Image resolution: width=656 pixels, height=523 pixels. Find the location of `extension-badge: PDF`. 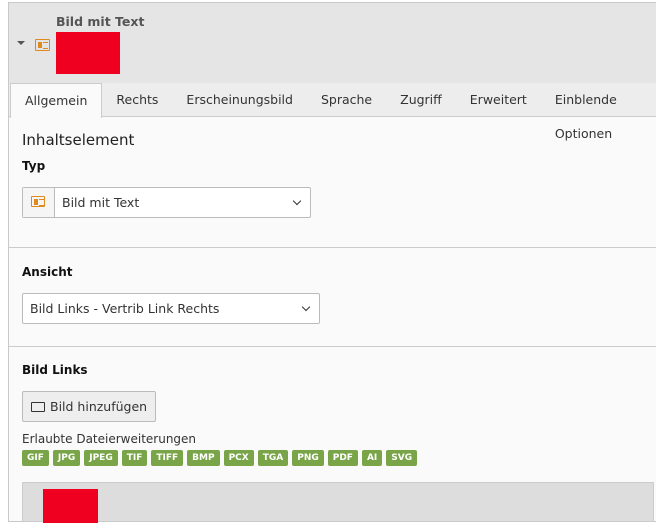

extension-badge: PDF is located at coordinates (342, 458).